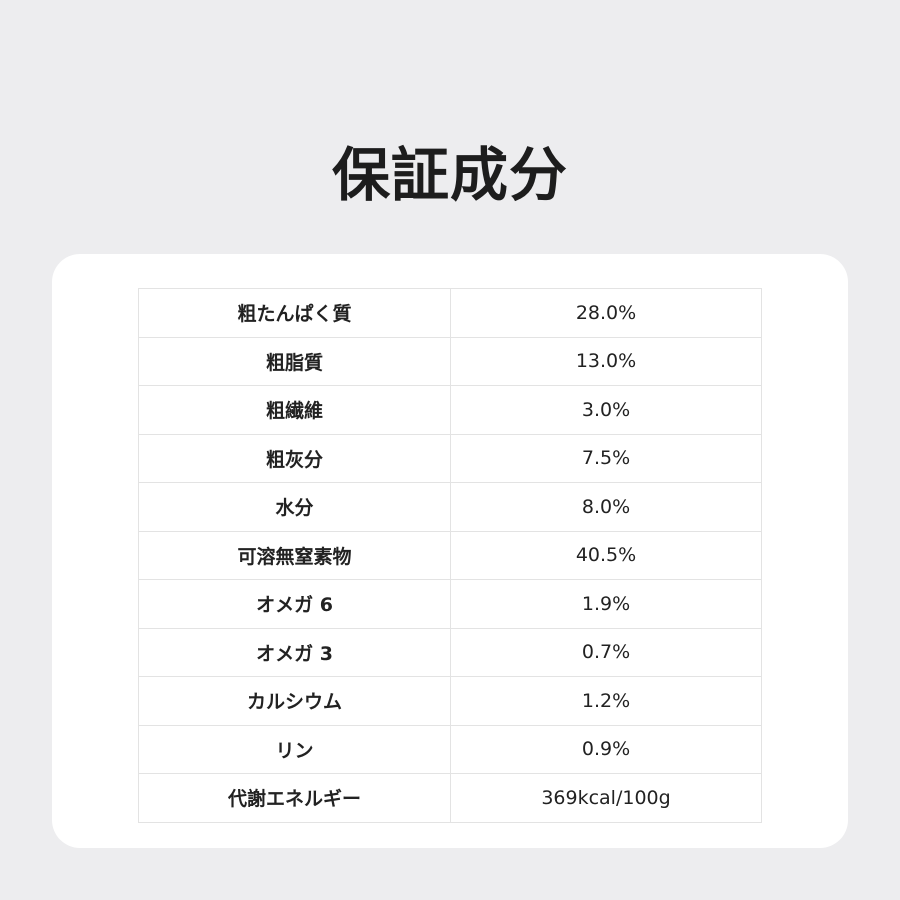 This screenshot has width=900, height=900. Describe the element at coordinates (294, 652) in the screenshot. I see `nutrient-label: オメガ 3` at that location.